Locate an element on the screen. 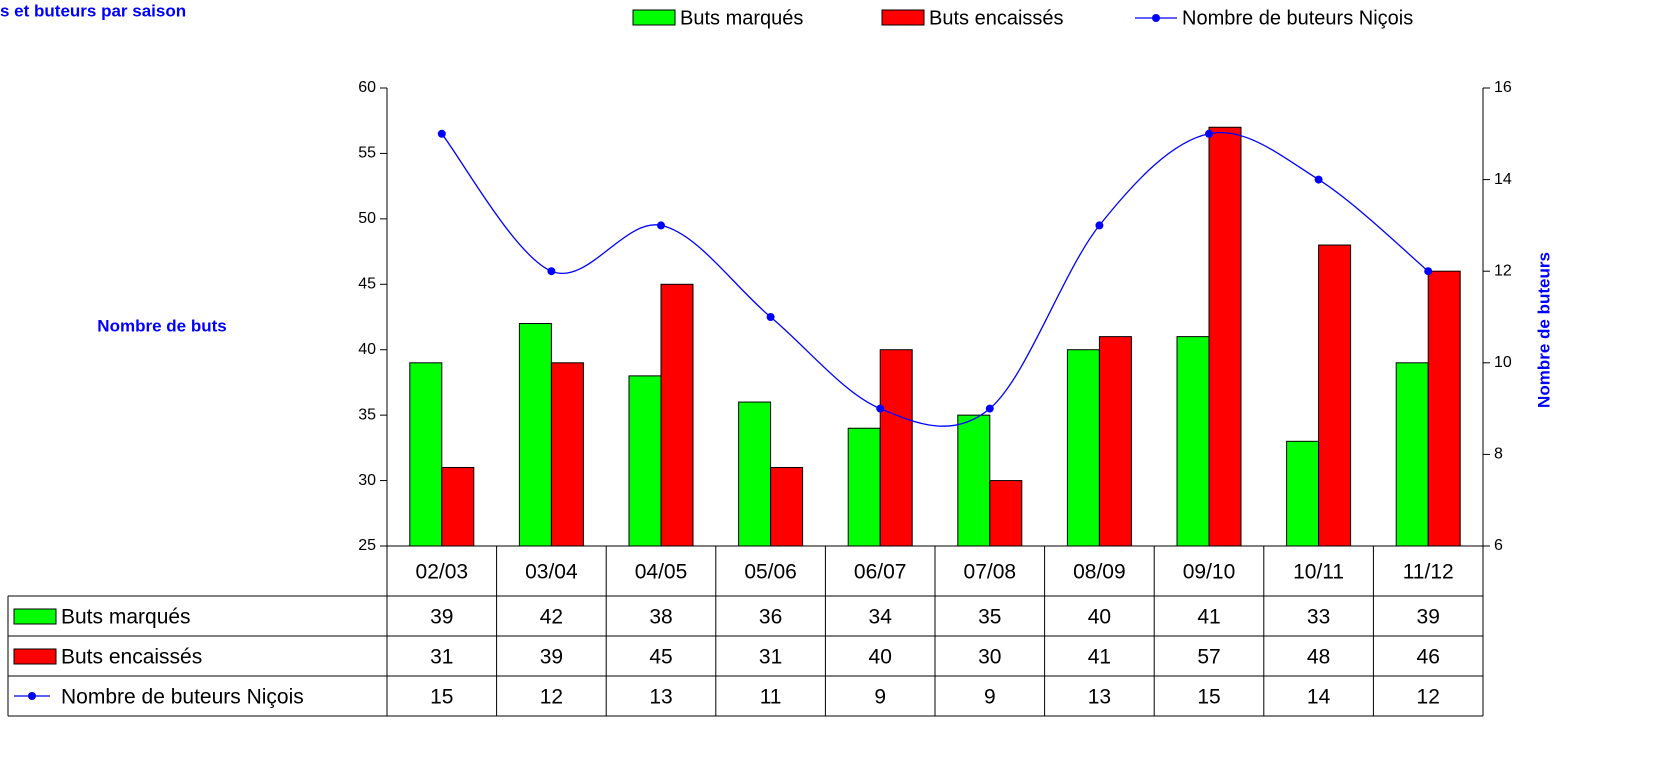 This screenshot has height=760, width=1669. y-tick-label: 40 is located at coordinates (367, 349).